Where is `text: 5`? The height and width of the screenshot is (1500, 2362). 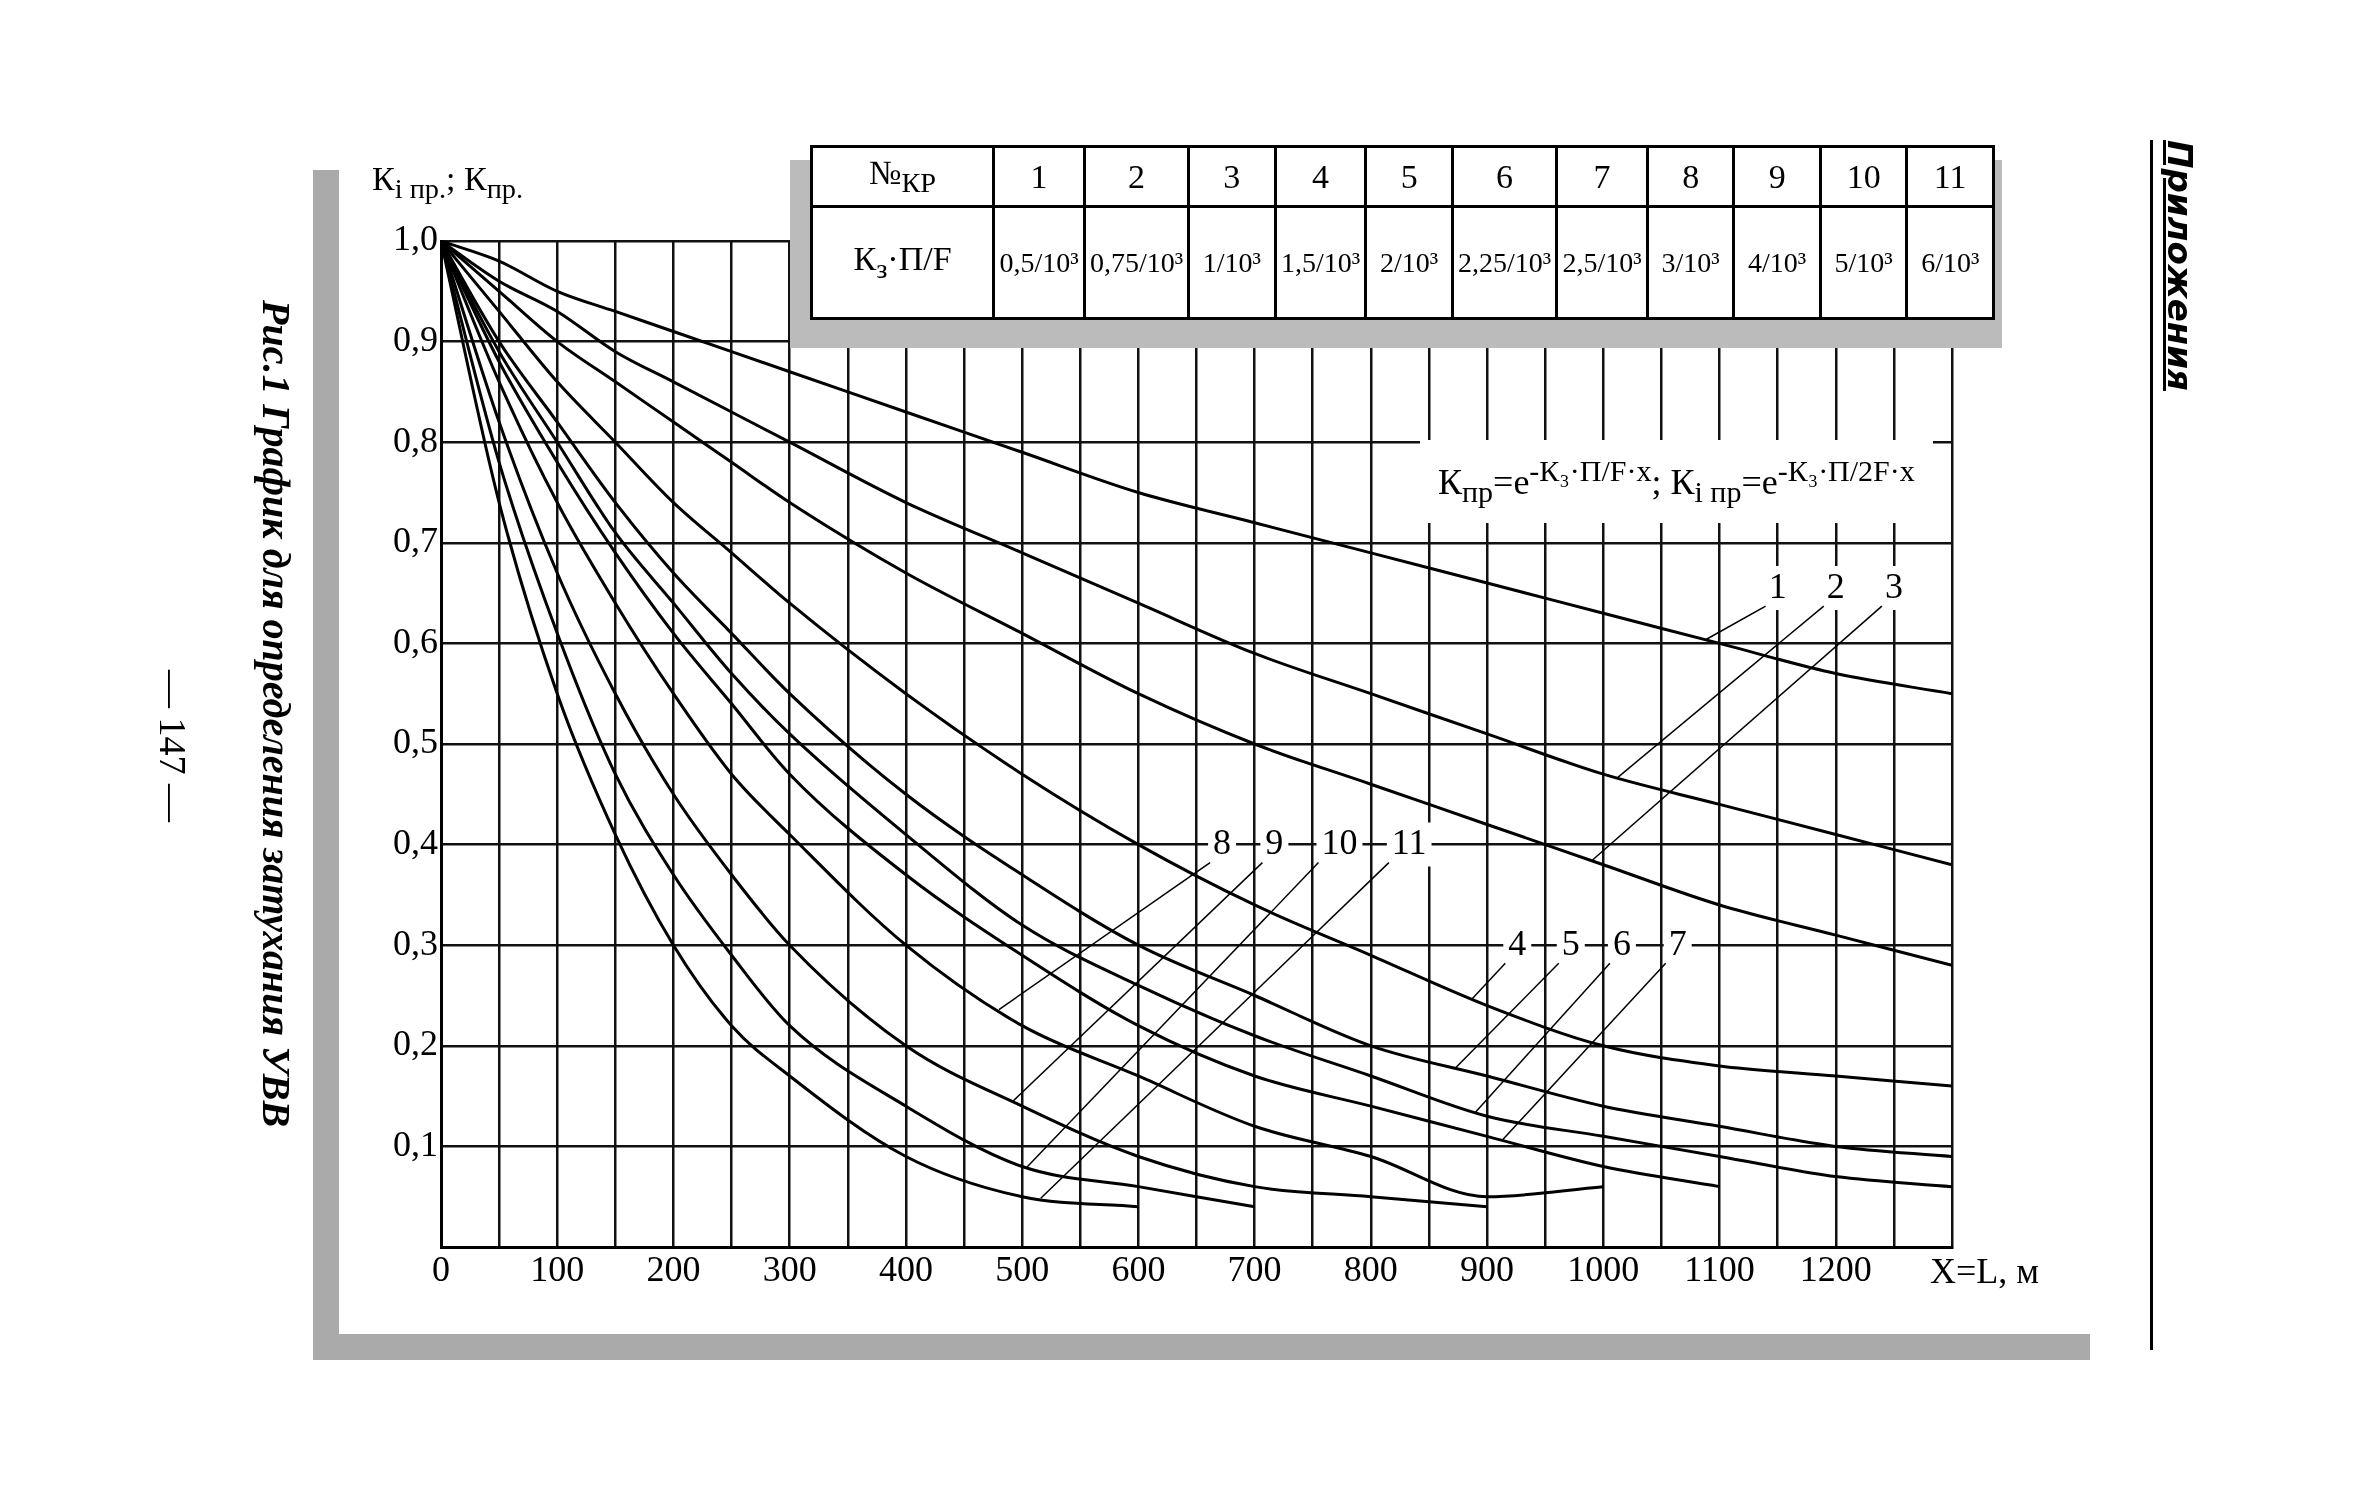 text: 5 is located at coordinates (1570, 942).